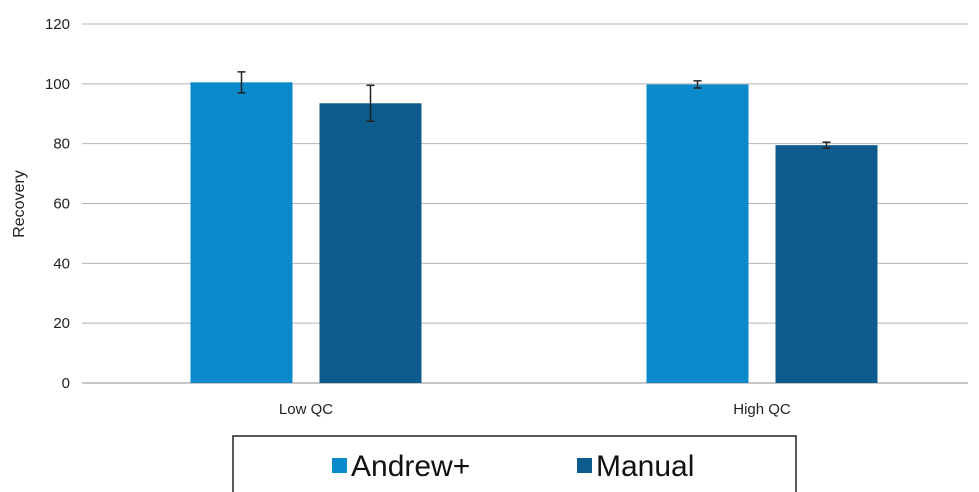  I want to click on error-bars, so click(534, 110).